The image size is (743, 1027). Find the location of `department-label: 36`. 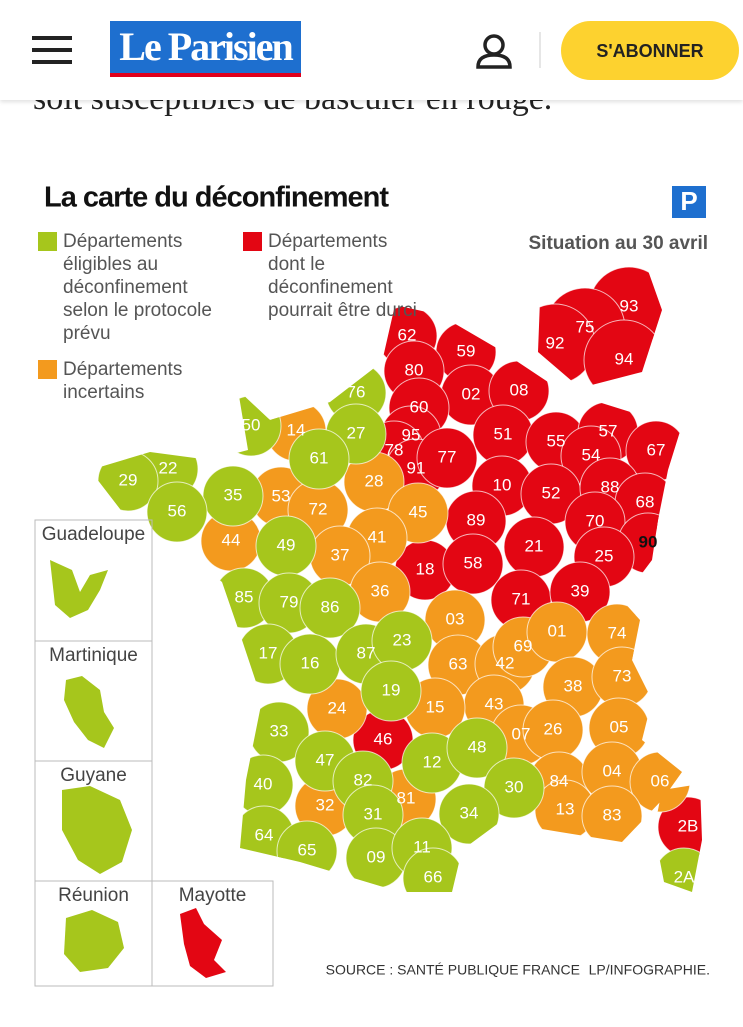

department-label: 36 is located at coordinates (380, 590).